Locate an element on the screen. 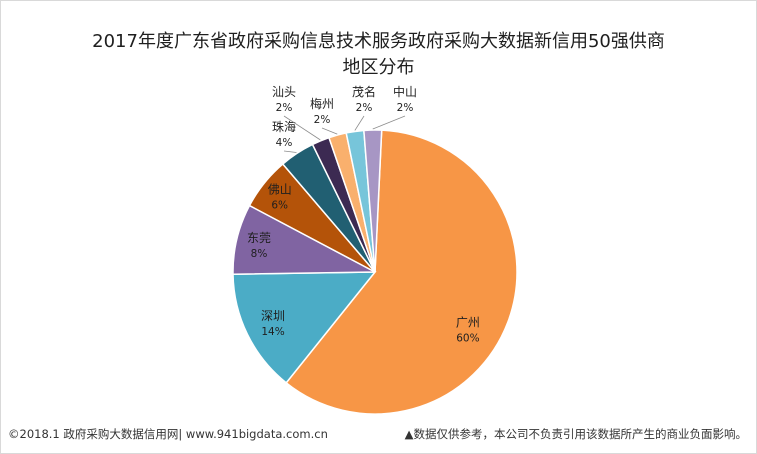 The width and height of the screenshot is (757, 454). chart-title-line-2: 地区分布 is located at coordinates (378, 67).